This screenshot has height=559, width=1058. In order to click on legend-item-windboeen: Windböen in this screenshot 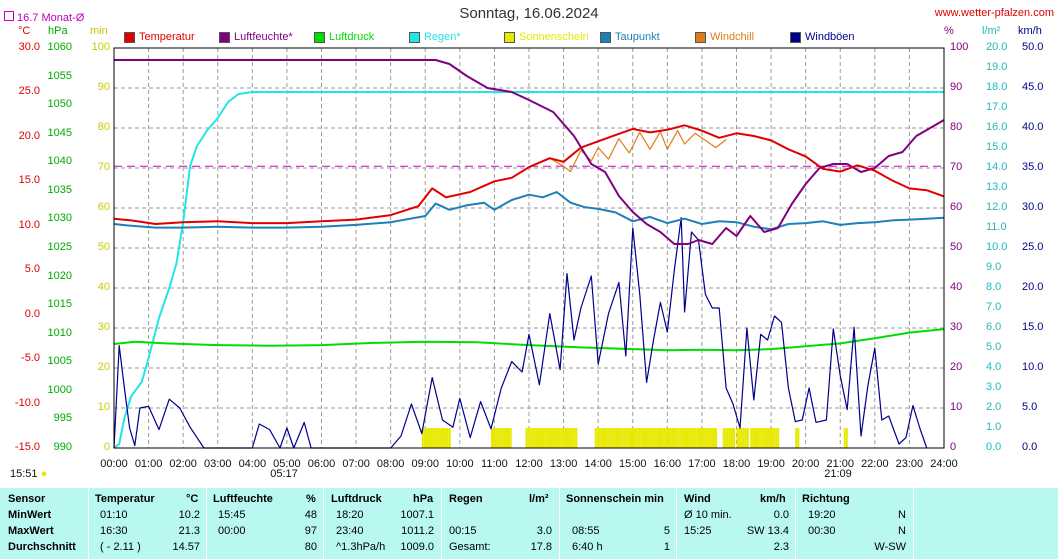, I will do `click(822, 37)`.